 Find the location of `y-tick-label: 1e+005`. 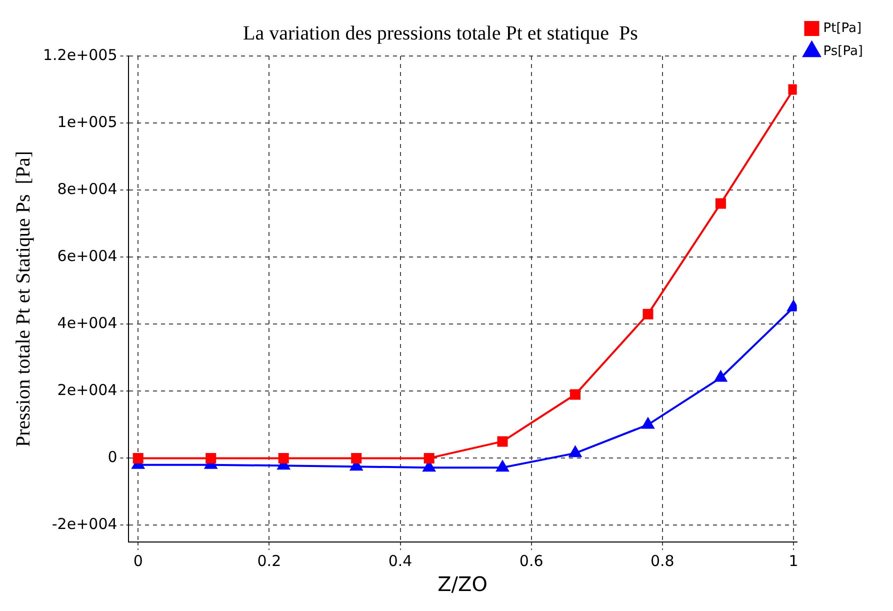

y-tick-label: 1e+005 is located at coordinates (87, 121).